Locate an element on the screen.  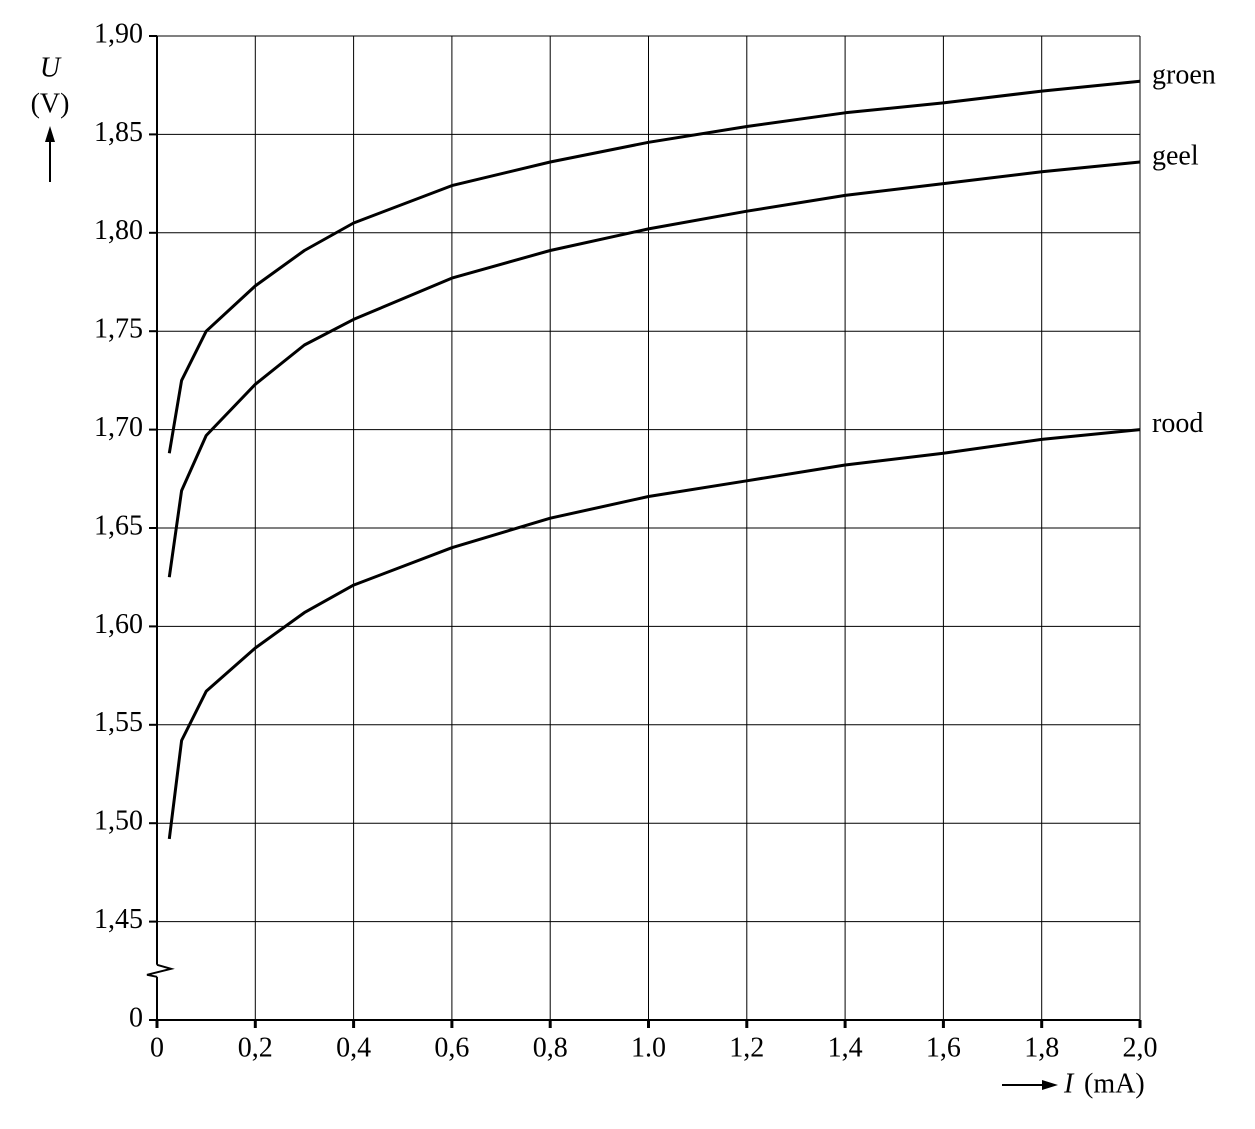
x-tick-label: 2,0 is located at coordinates (1140, 1047).